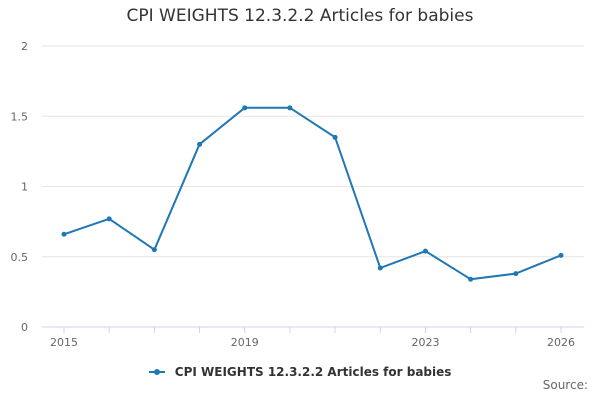  I want to click on y-tick-label: 1, so click(24, 187).